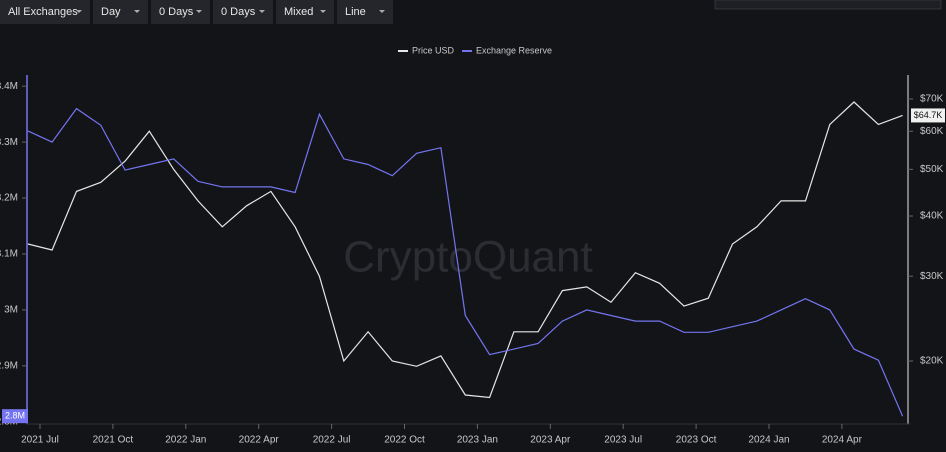  I want to click on y-tick-label: 2.9M, so click(9, 365).